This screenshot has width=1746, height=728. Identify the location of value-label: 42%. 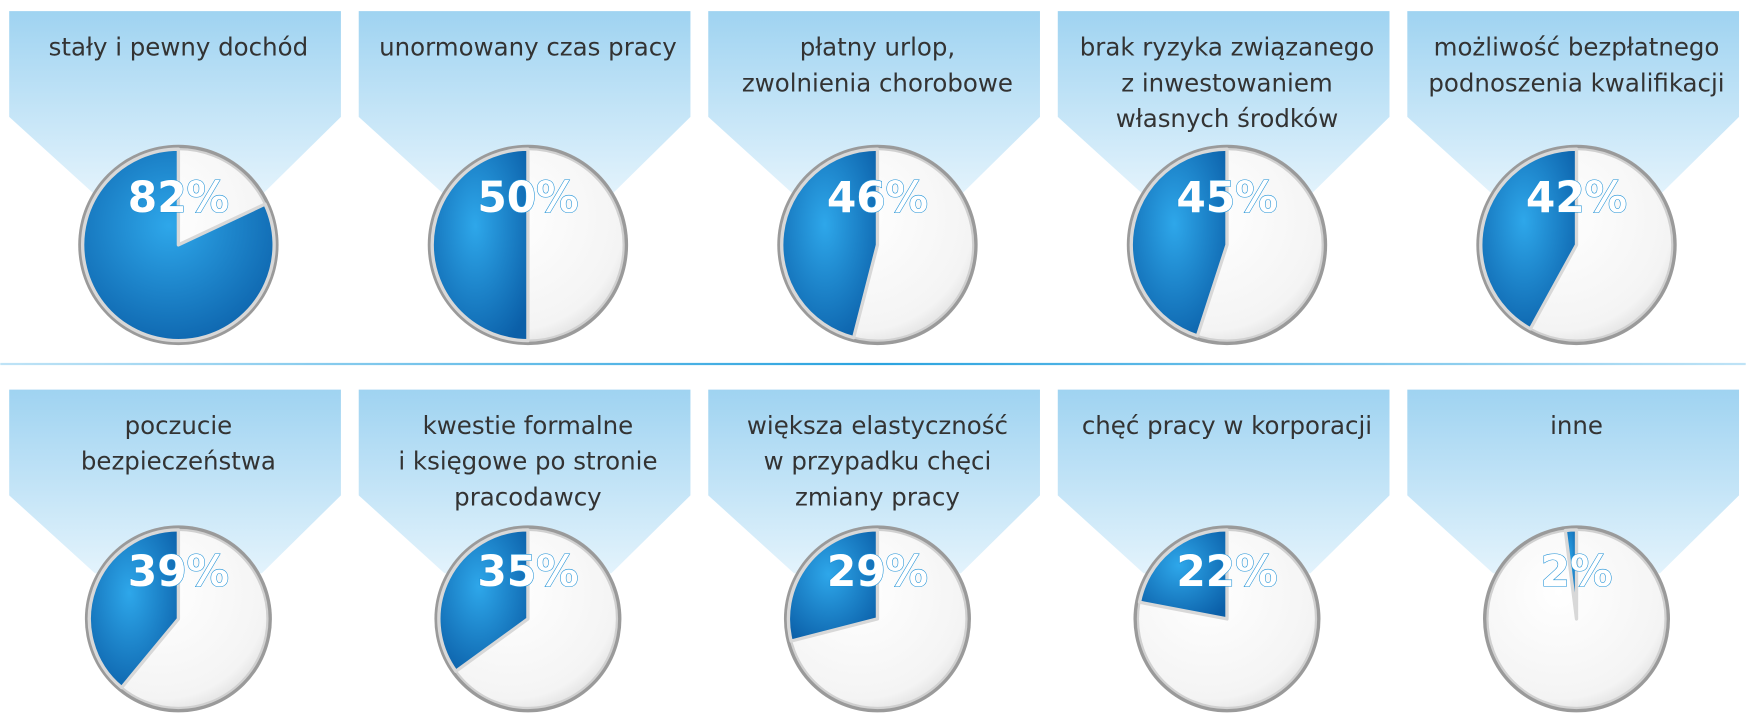
(1576, 197).